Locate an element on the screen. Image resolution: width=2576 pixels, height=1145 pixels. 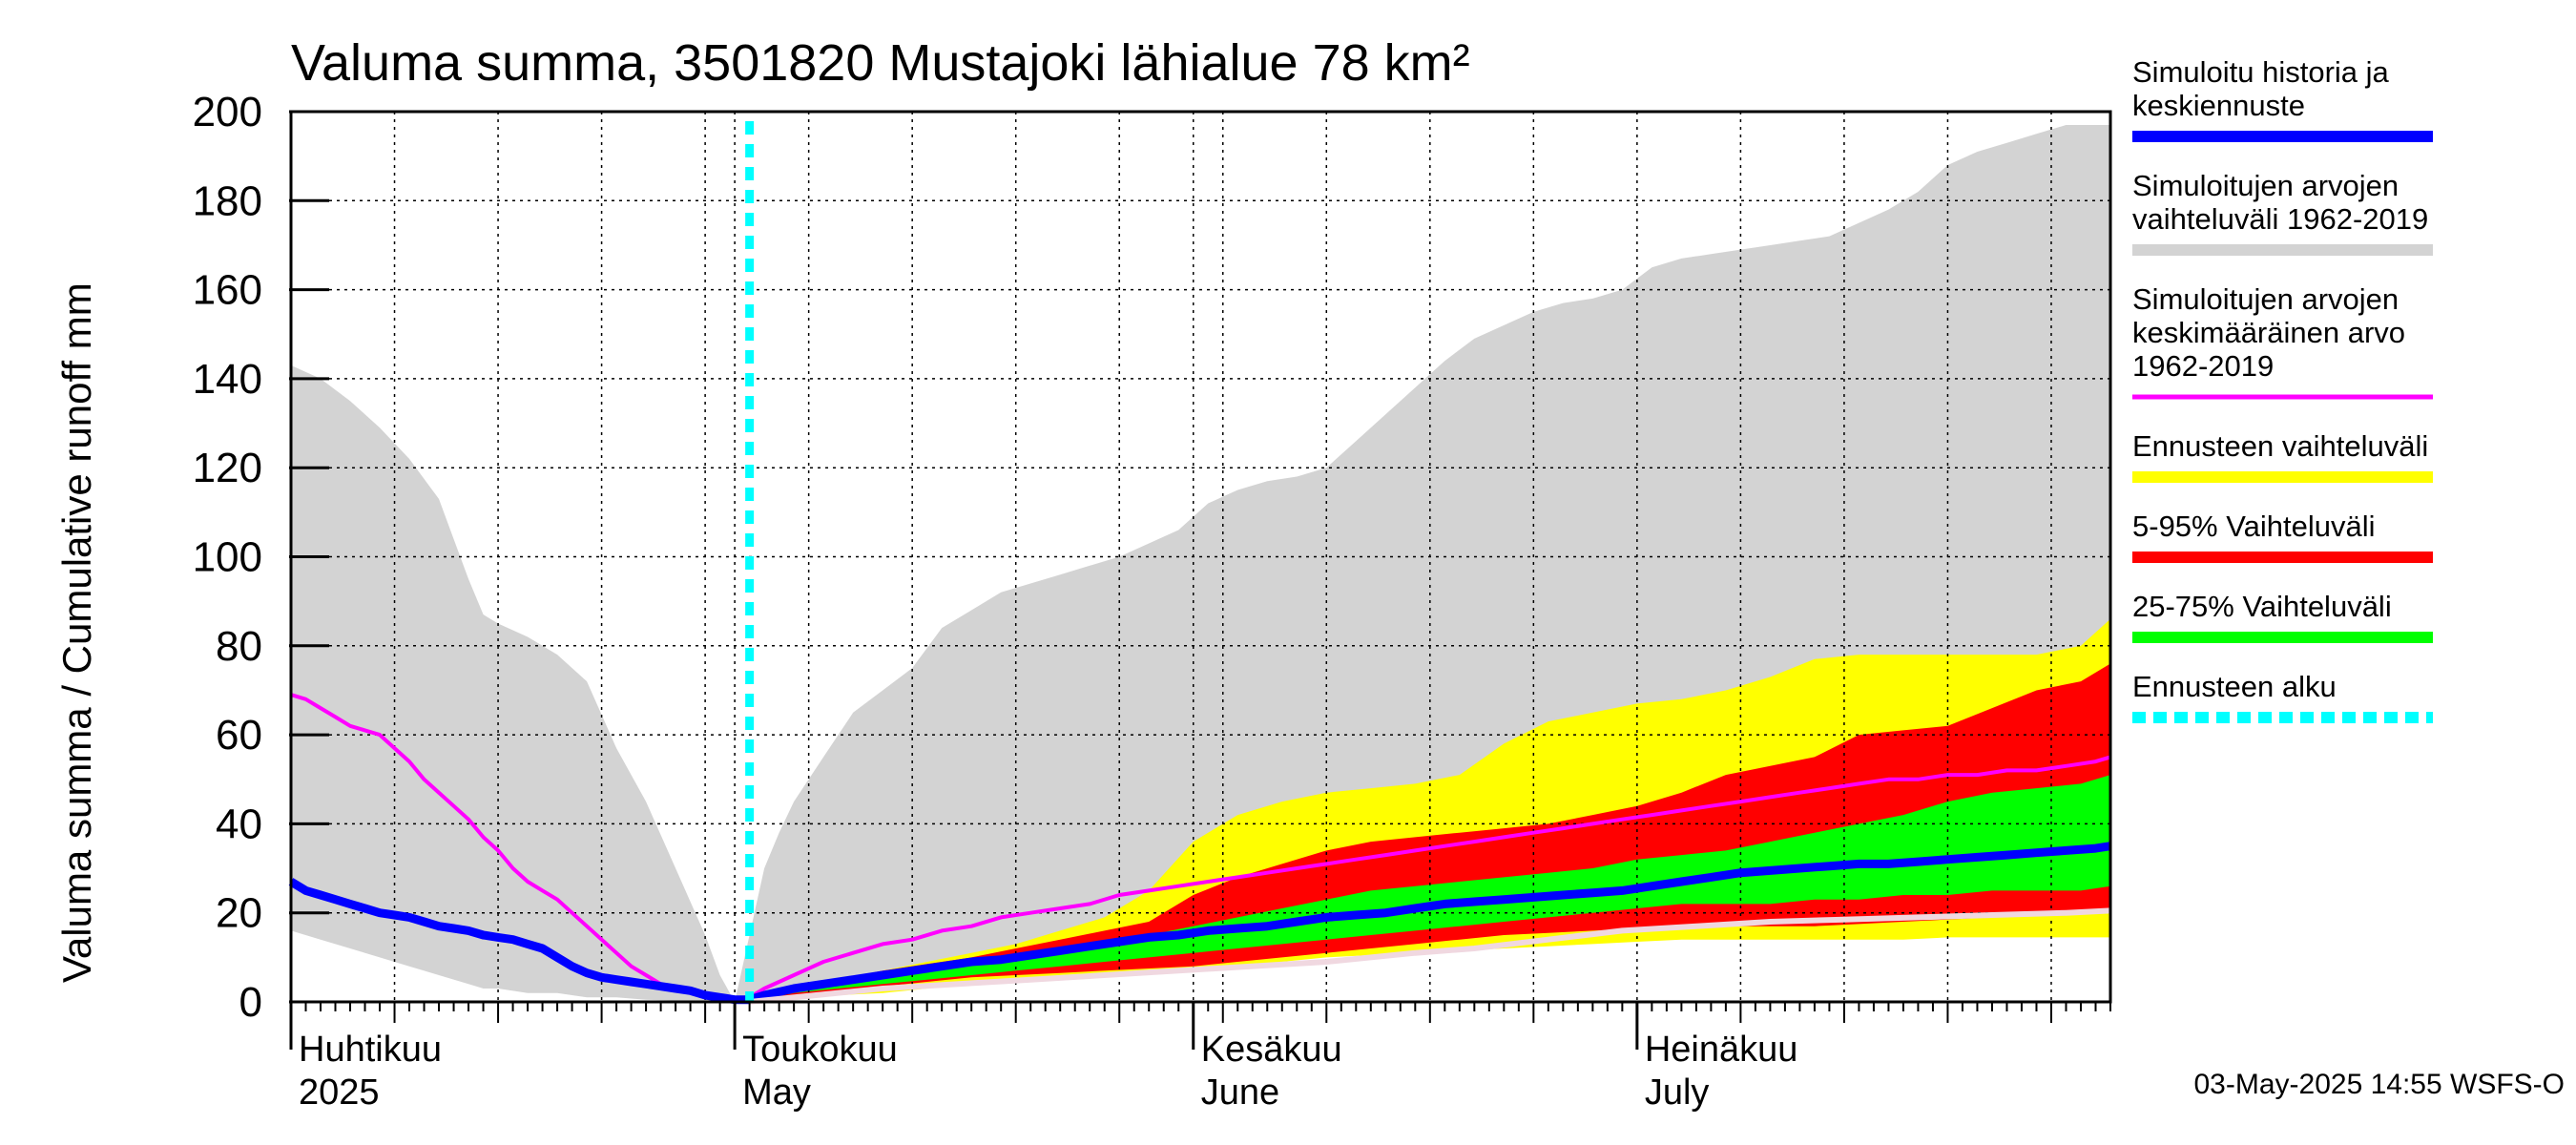
legend-label-2: 1962-2019 is located at coordinates (2203, 366).